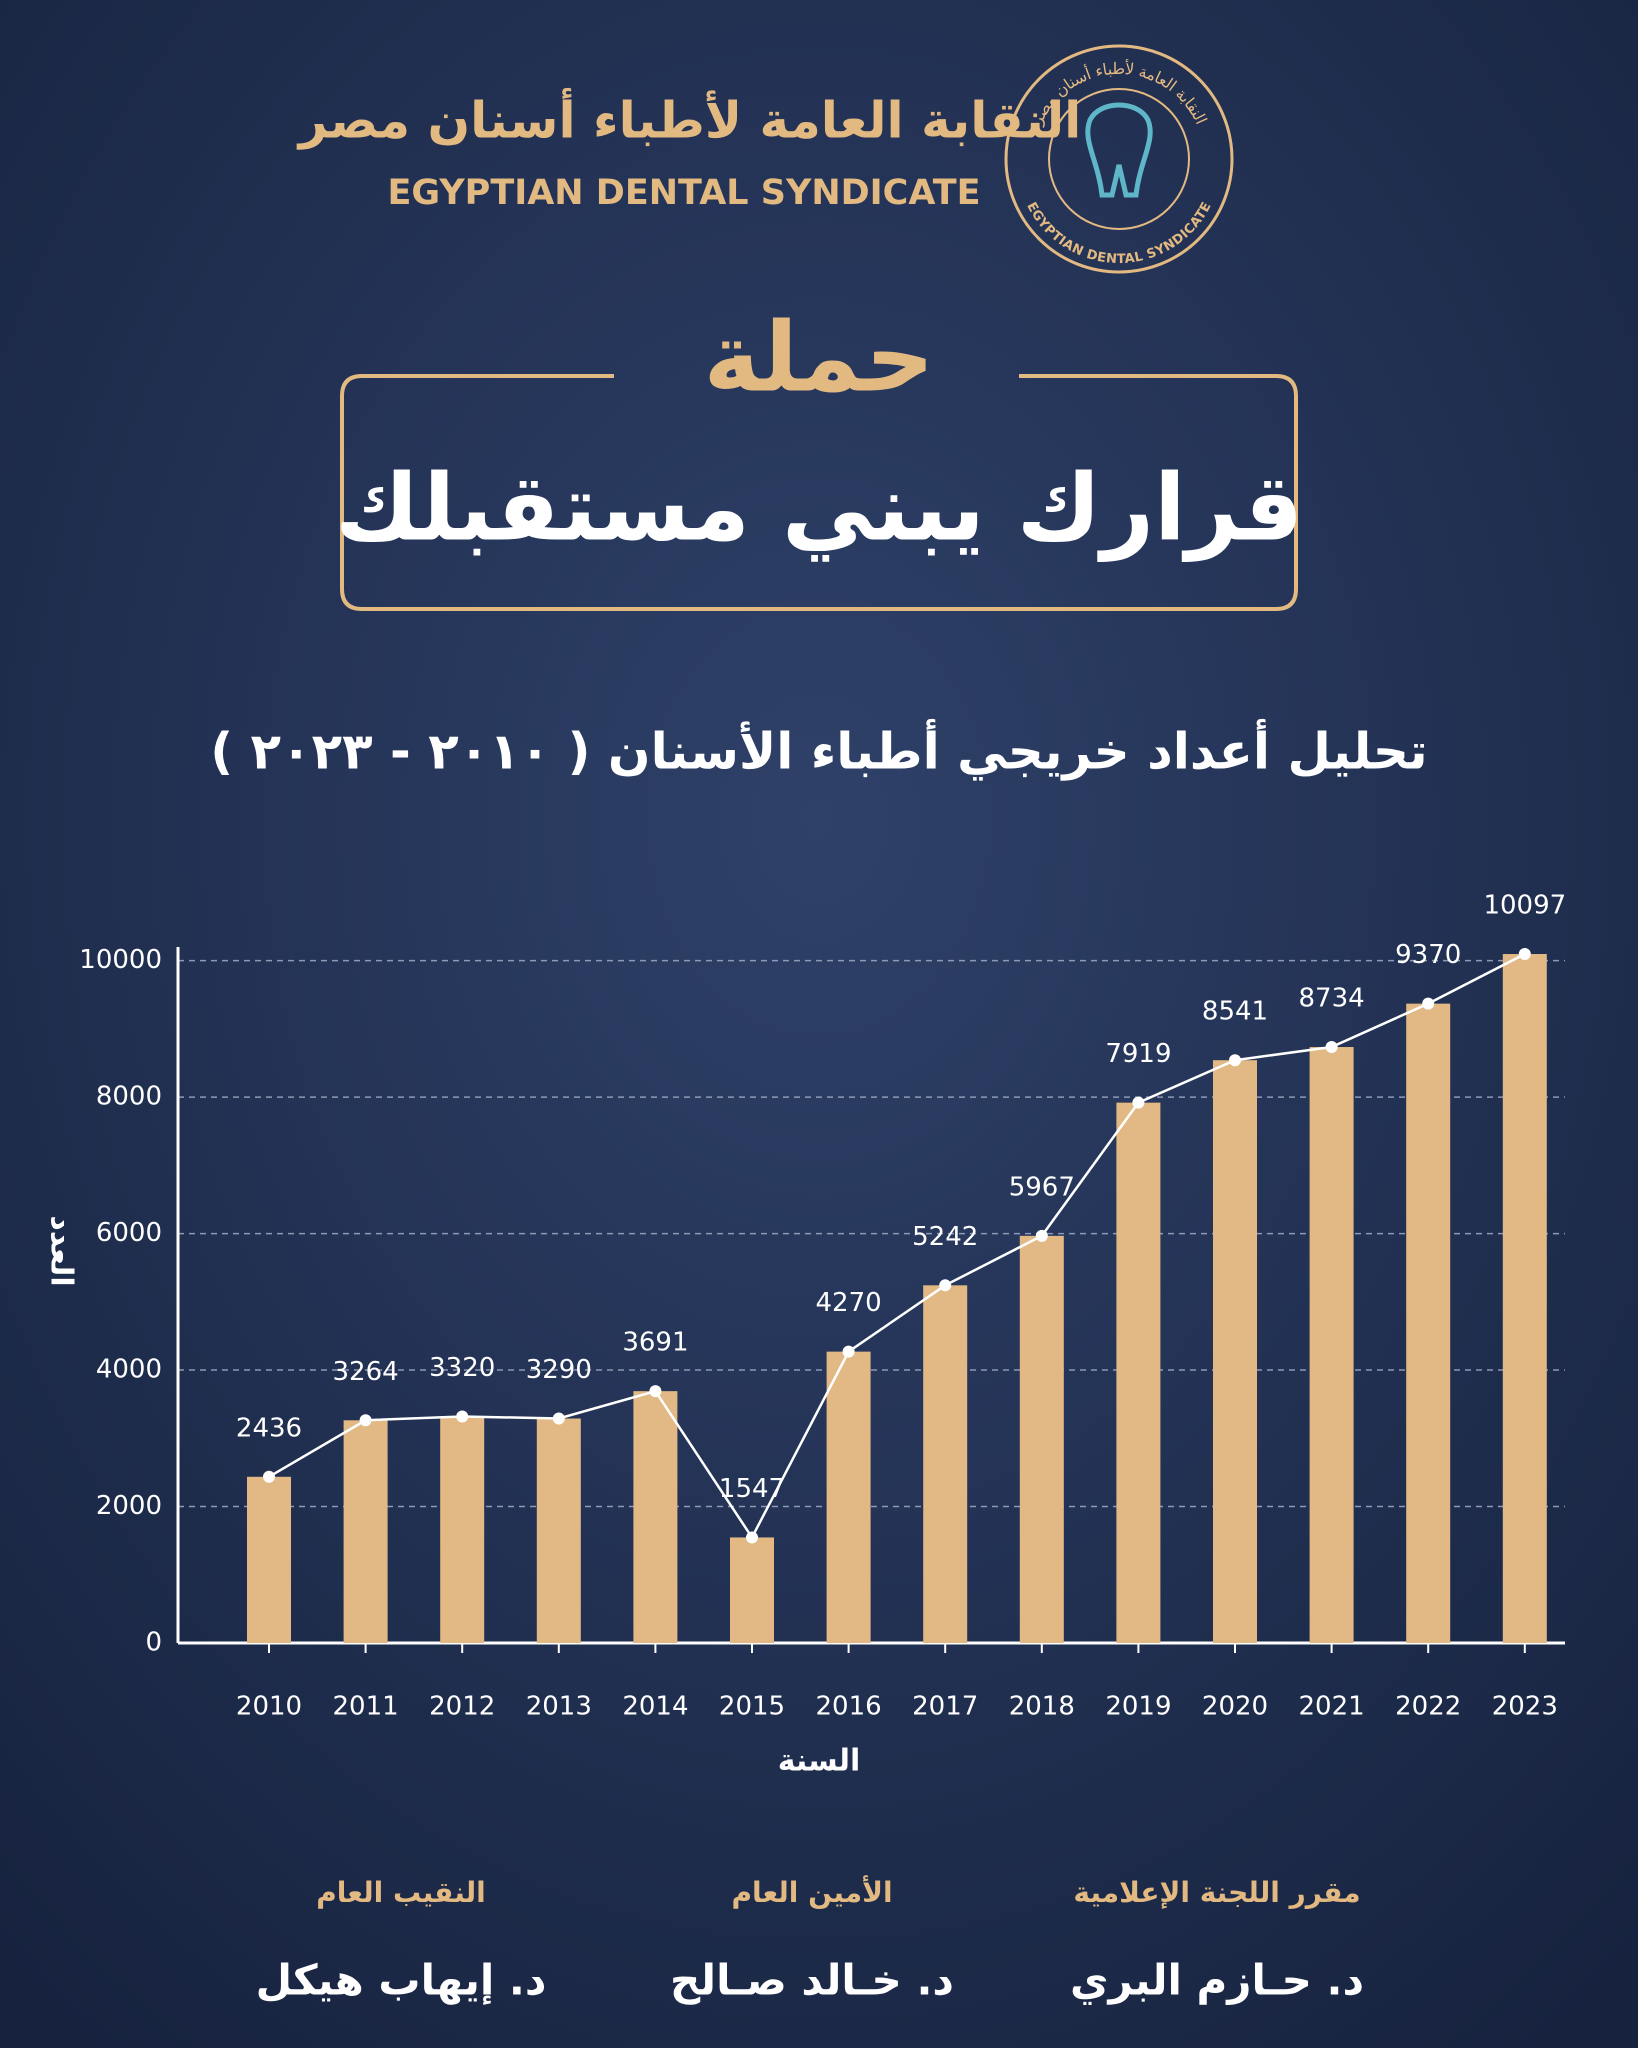 The image size is (1638, 2048). What do you see at coordinates (811, 1892) in the screenshot?
I see `signature-role: الأمين العام` at bounding box center [811, 1892].